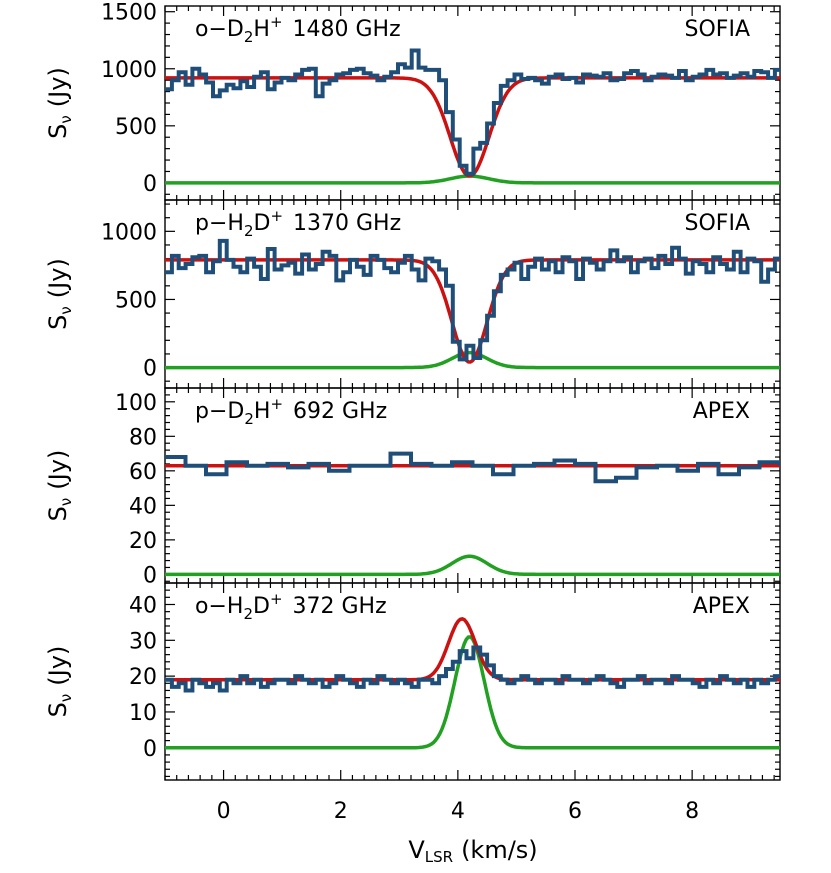 This screenshot has width=831, height=873. What do you see at coordinates (143, 713) in the screenshot?
I see `y-tick-label: 10` at bounding box center [143, 713].